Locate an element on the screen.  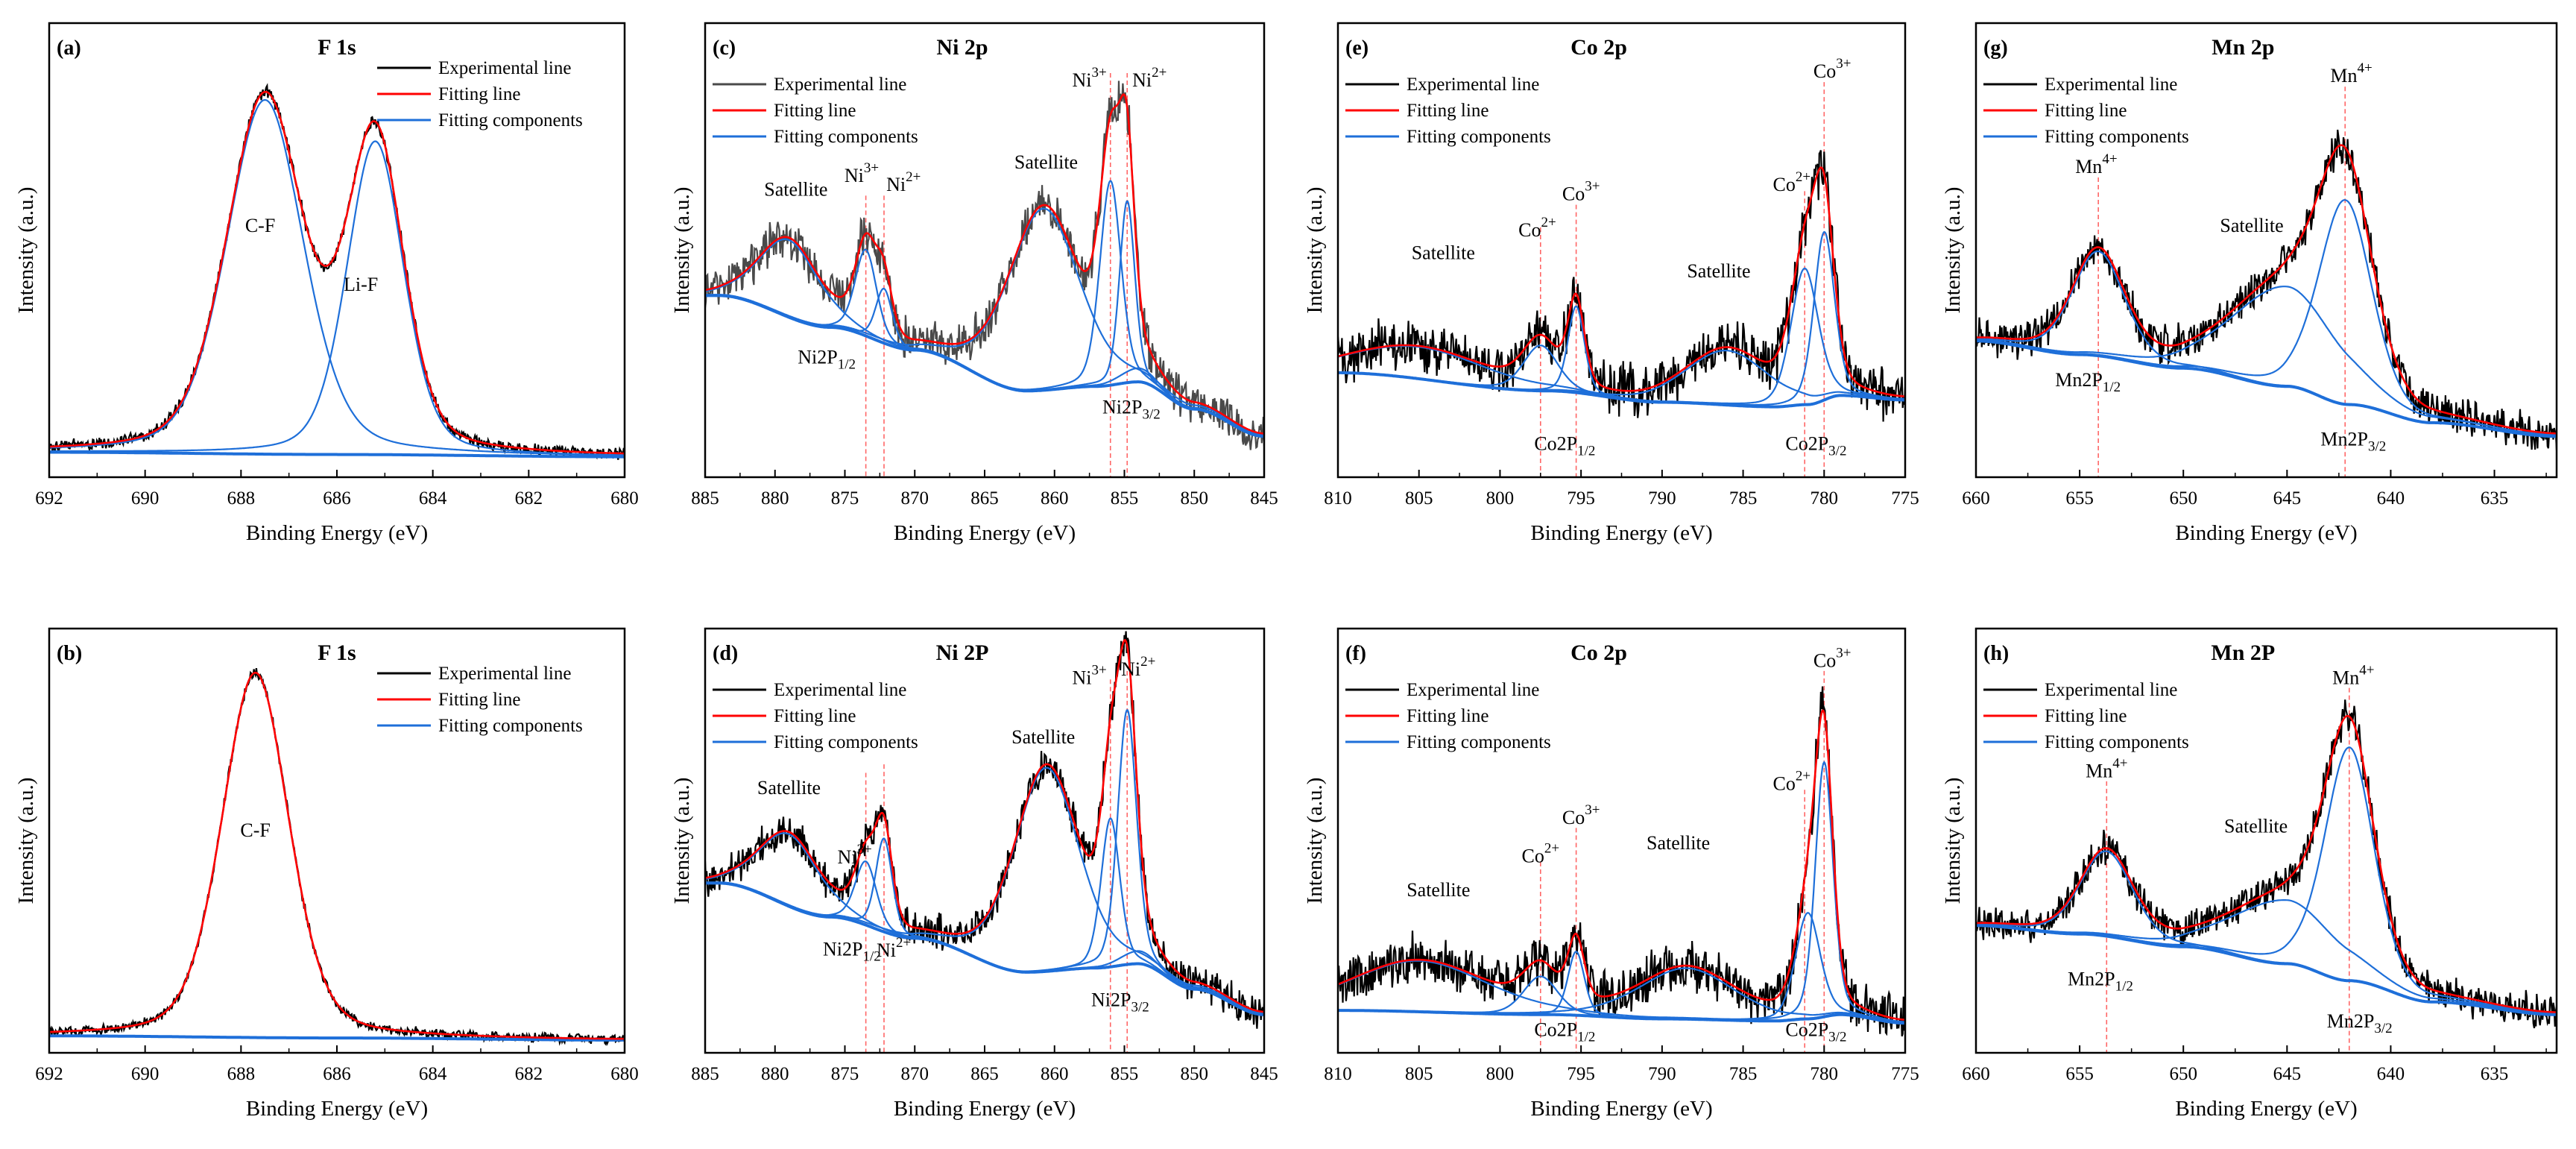
panel-title: Co 2p is located at coordinates (1599, 652).